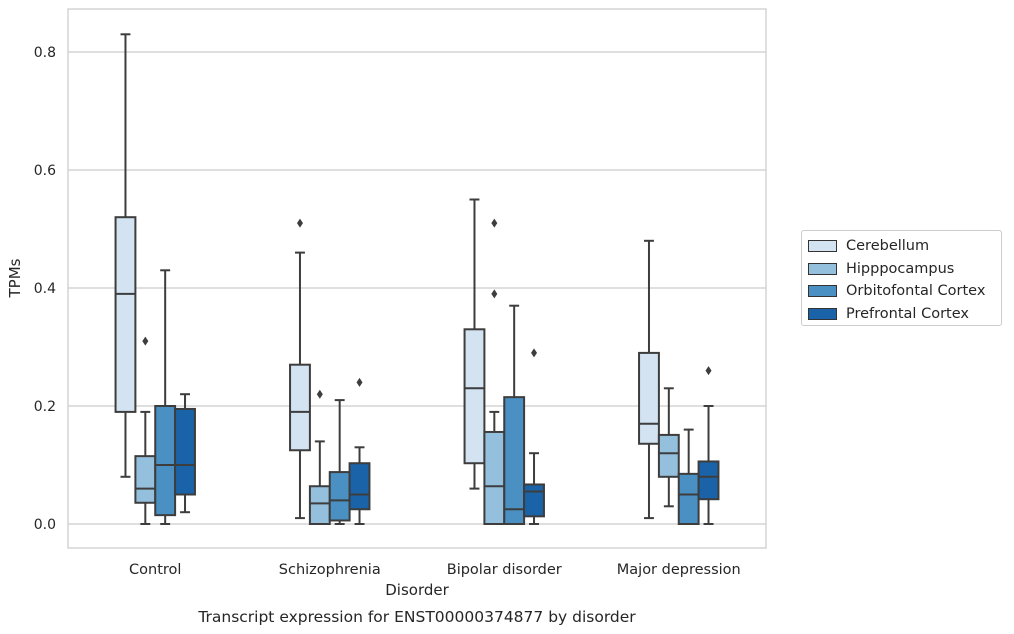 Image resolution: width=1014 pixels, height=634 pixels. Describe the element at coordinates (888, 246) in the screenshot. I see `legend-label: Cerebellum` at that location.